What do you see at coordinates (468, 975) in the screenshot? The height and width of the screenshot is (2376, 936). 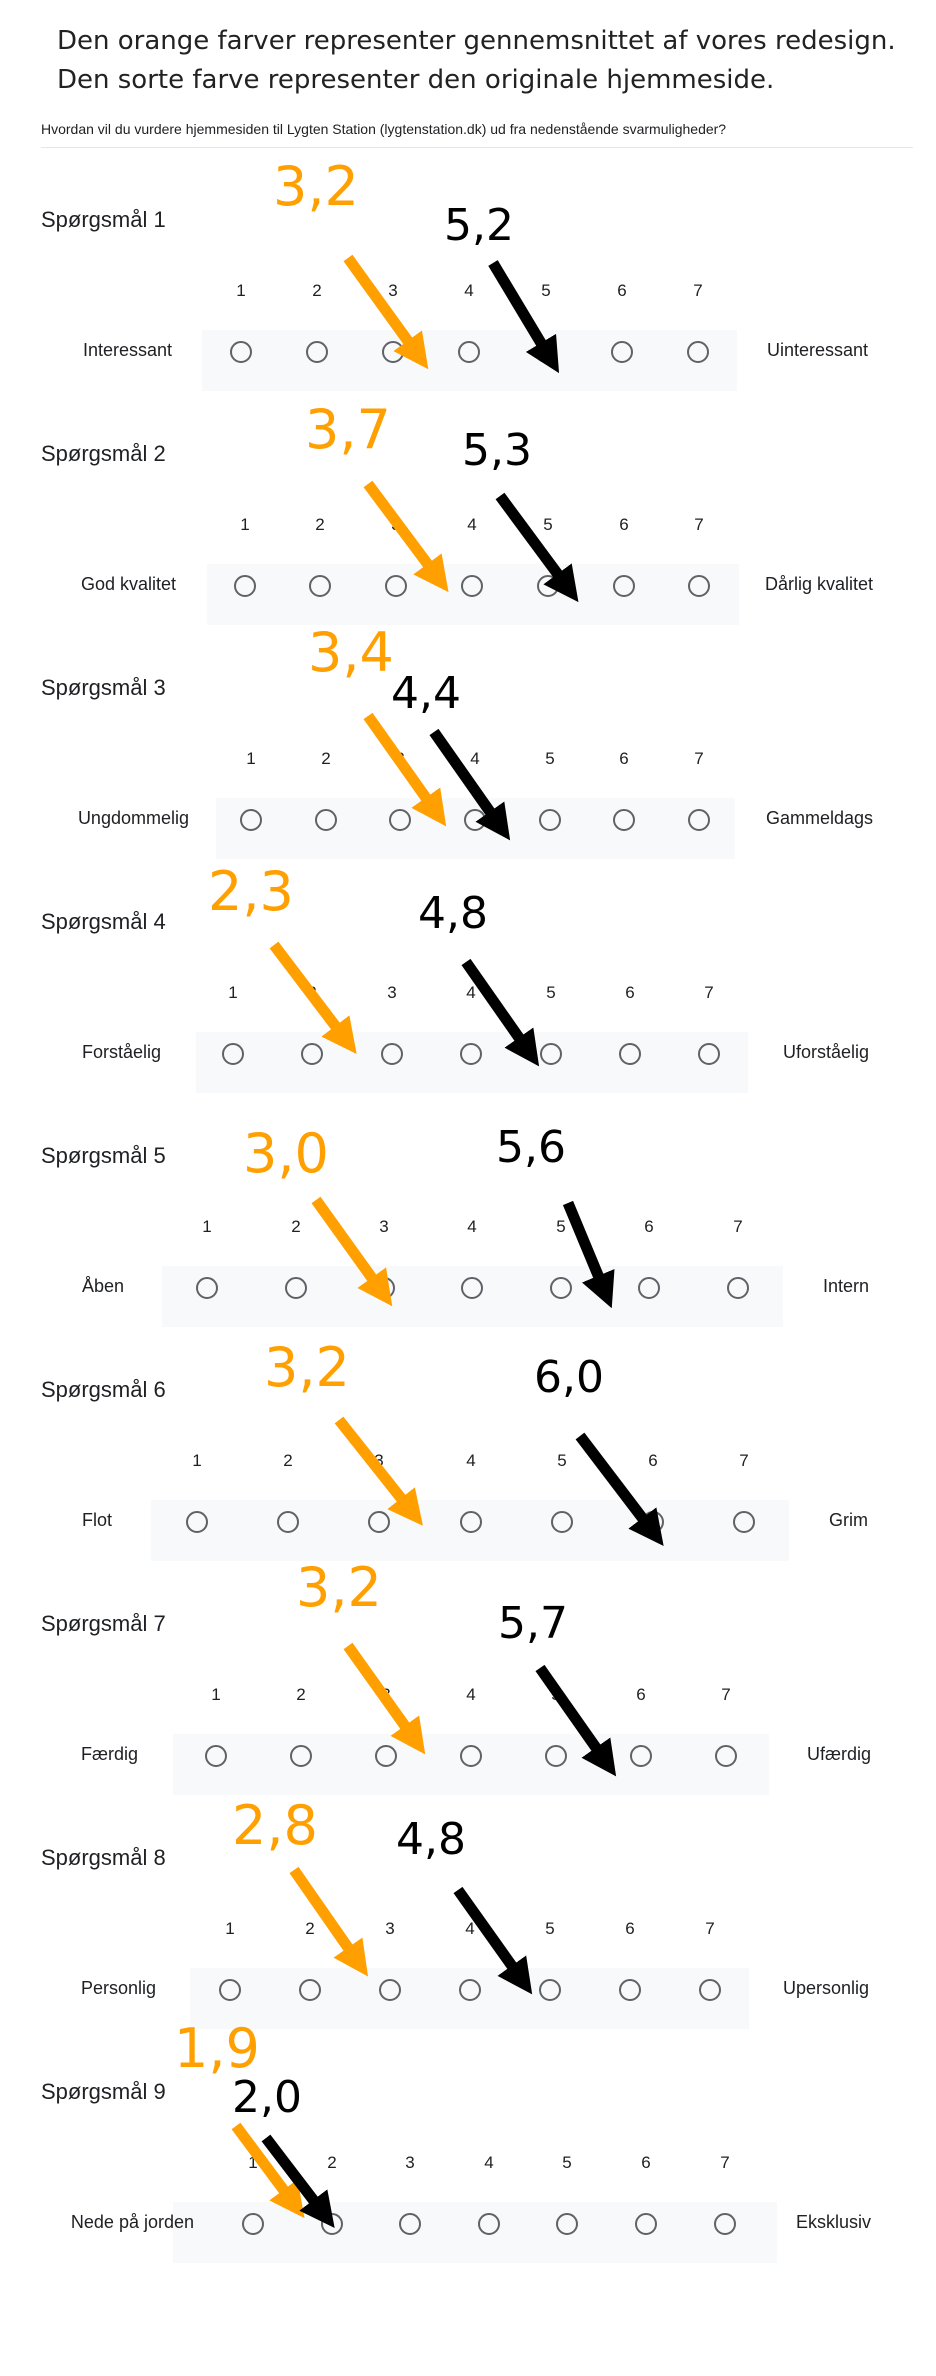 I see `question-4: Spørgsmål 4 1 2 3 4 5 6 7 Forståelig Uforståelig` at bounding box center [468, 975].